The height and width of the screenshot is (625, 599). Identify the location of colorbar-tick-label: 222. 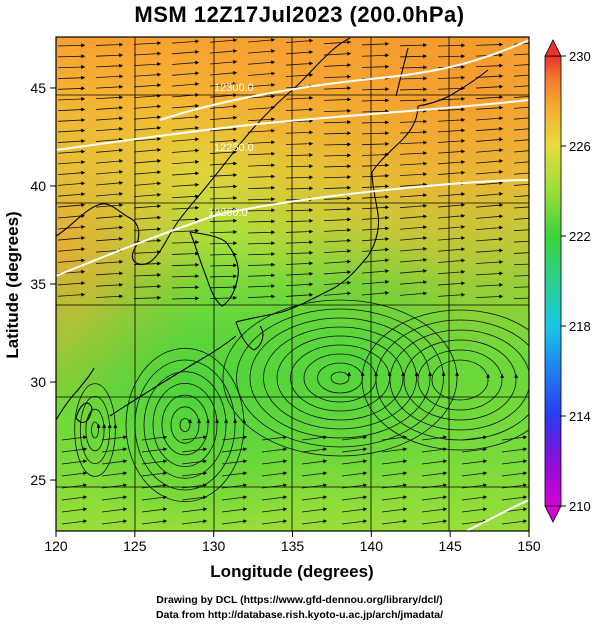
(580, 236).